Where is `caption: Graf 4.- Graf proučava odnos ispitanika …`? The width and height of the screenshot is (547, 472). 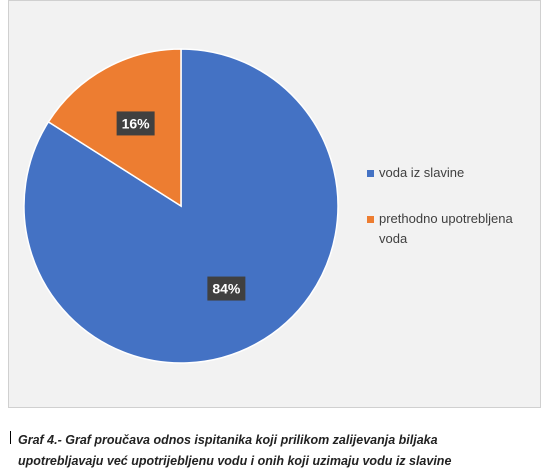
caption: Graf 4.- Graf proučava odnos ispitanika … is located at coordinates (235, 450).